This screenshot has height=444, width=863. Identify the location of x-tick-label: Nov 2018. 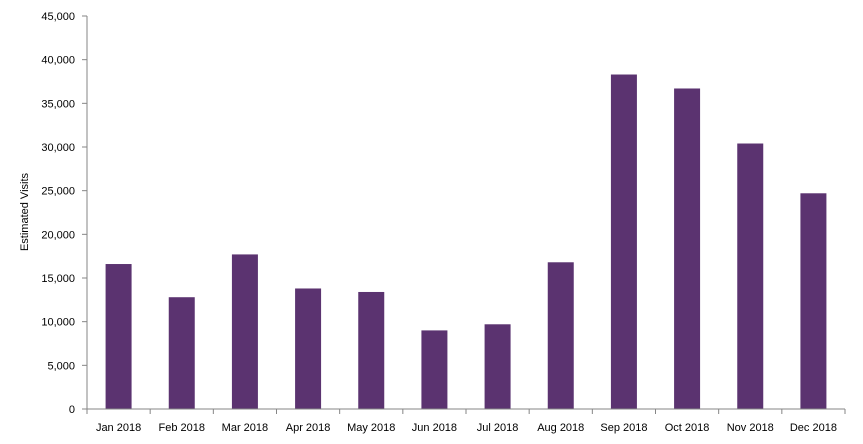
(750, 428).